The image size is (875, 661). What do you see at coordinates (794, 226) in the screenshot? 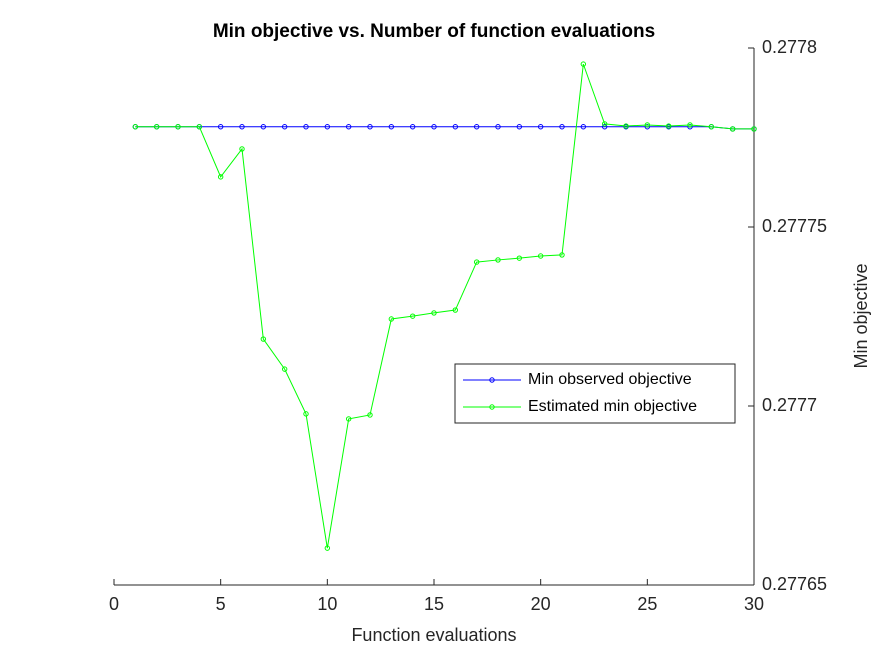
I see `y-tick-label: 0.27775` at bounding box center [794, 226].